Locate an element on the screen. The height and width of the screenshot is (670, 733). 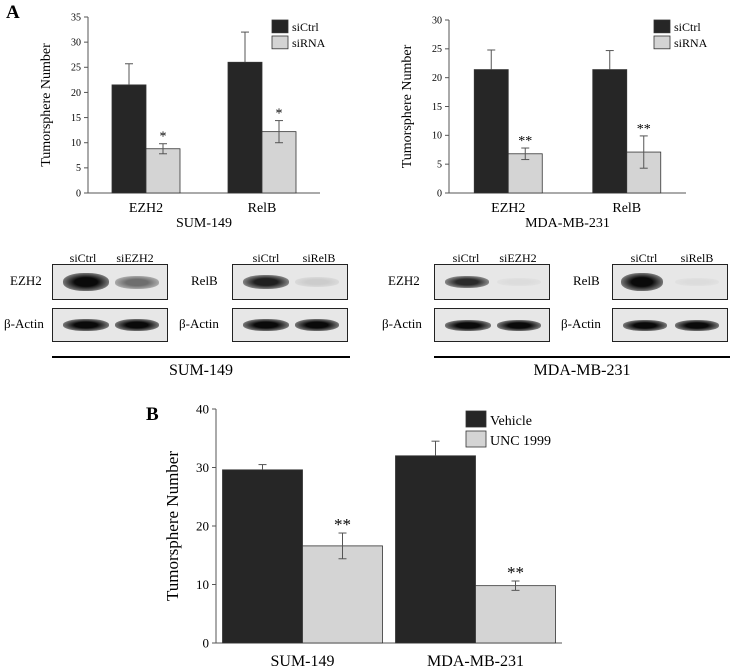
panel-b-letter: B is located at coordinates (152, 414).